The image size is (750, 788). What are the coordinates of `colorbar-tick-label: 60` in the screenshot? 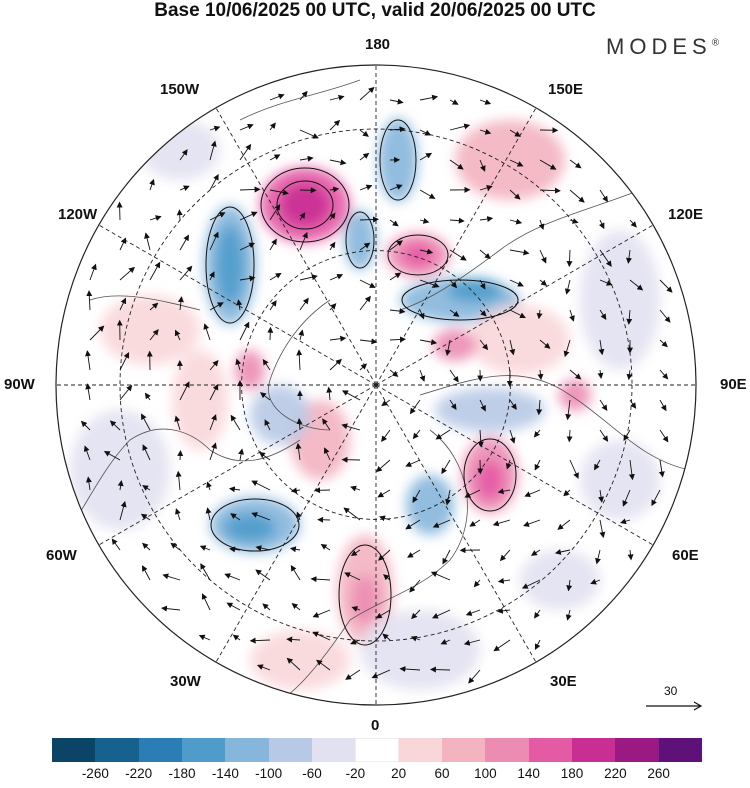 It's located at (441, 773).